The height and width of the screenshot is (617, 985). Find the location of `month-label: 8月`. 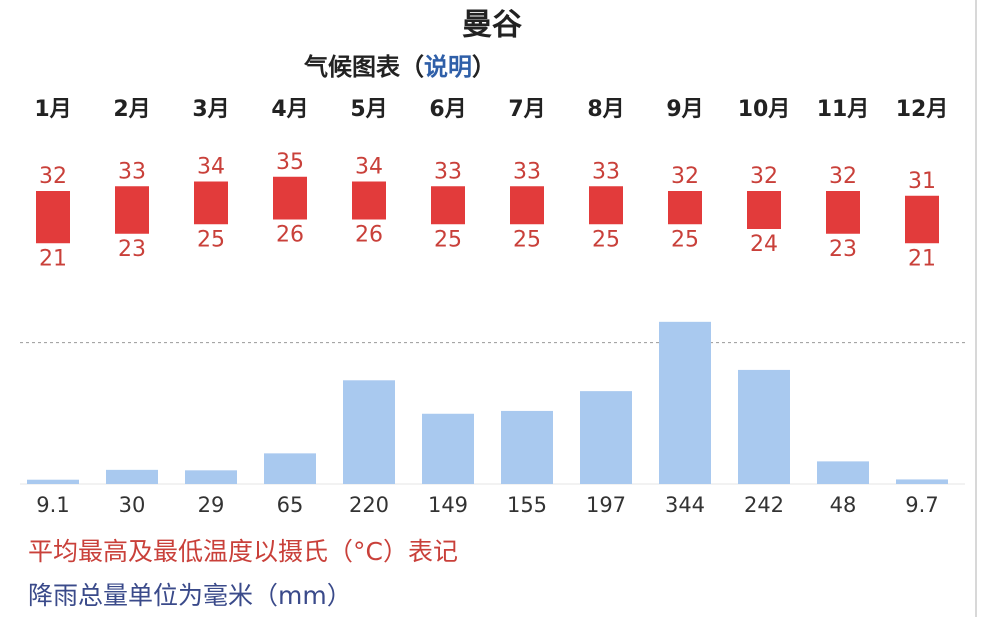

month-label: 8月 is located at coordinates (605, 109).